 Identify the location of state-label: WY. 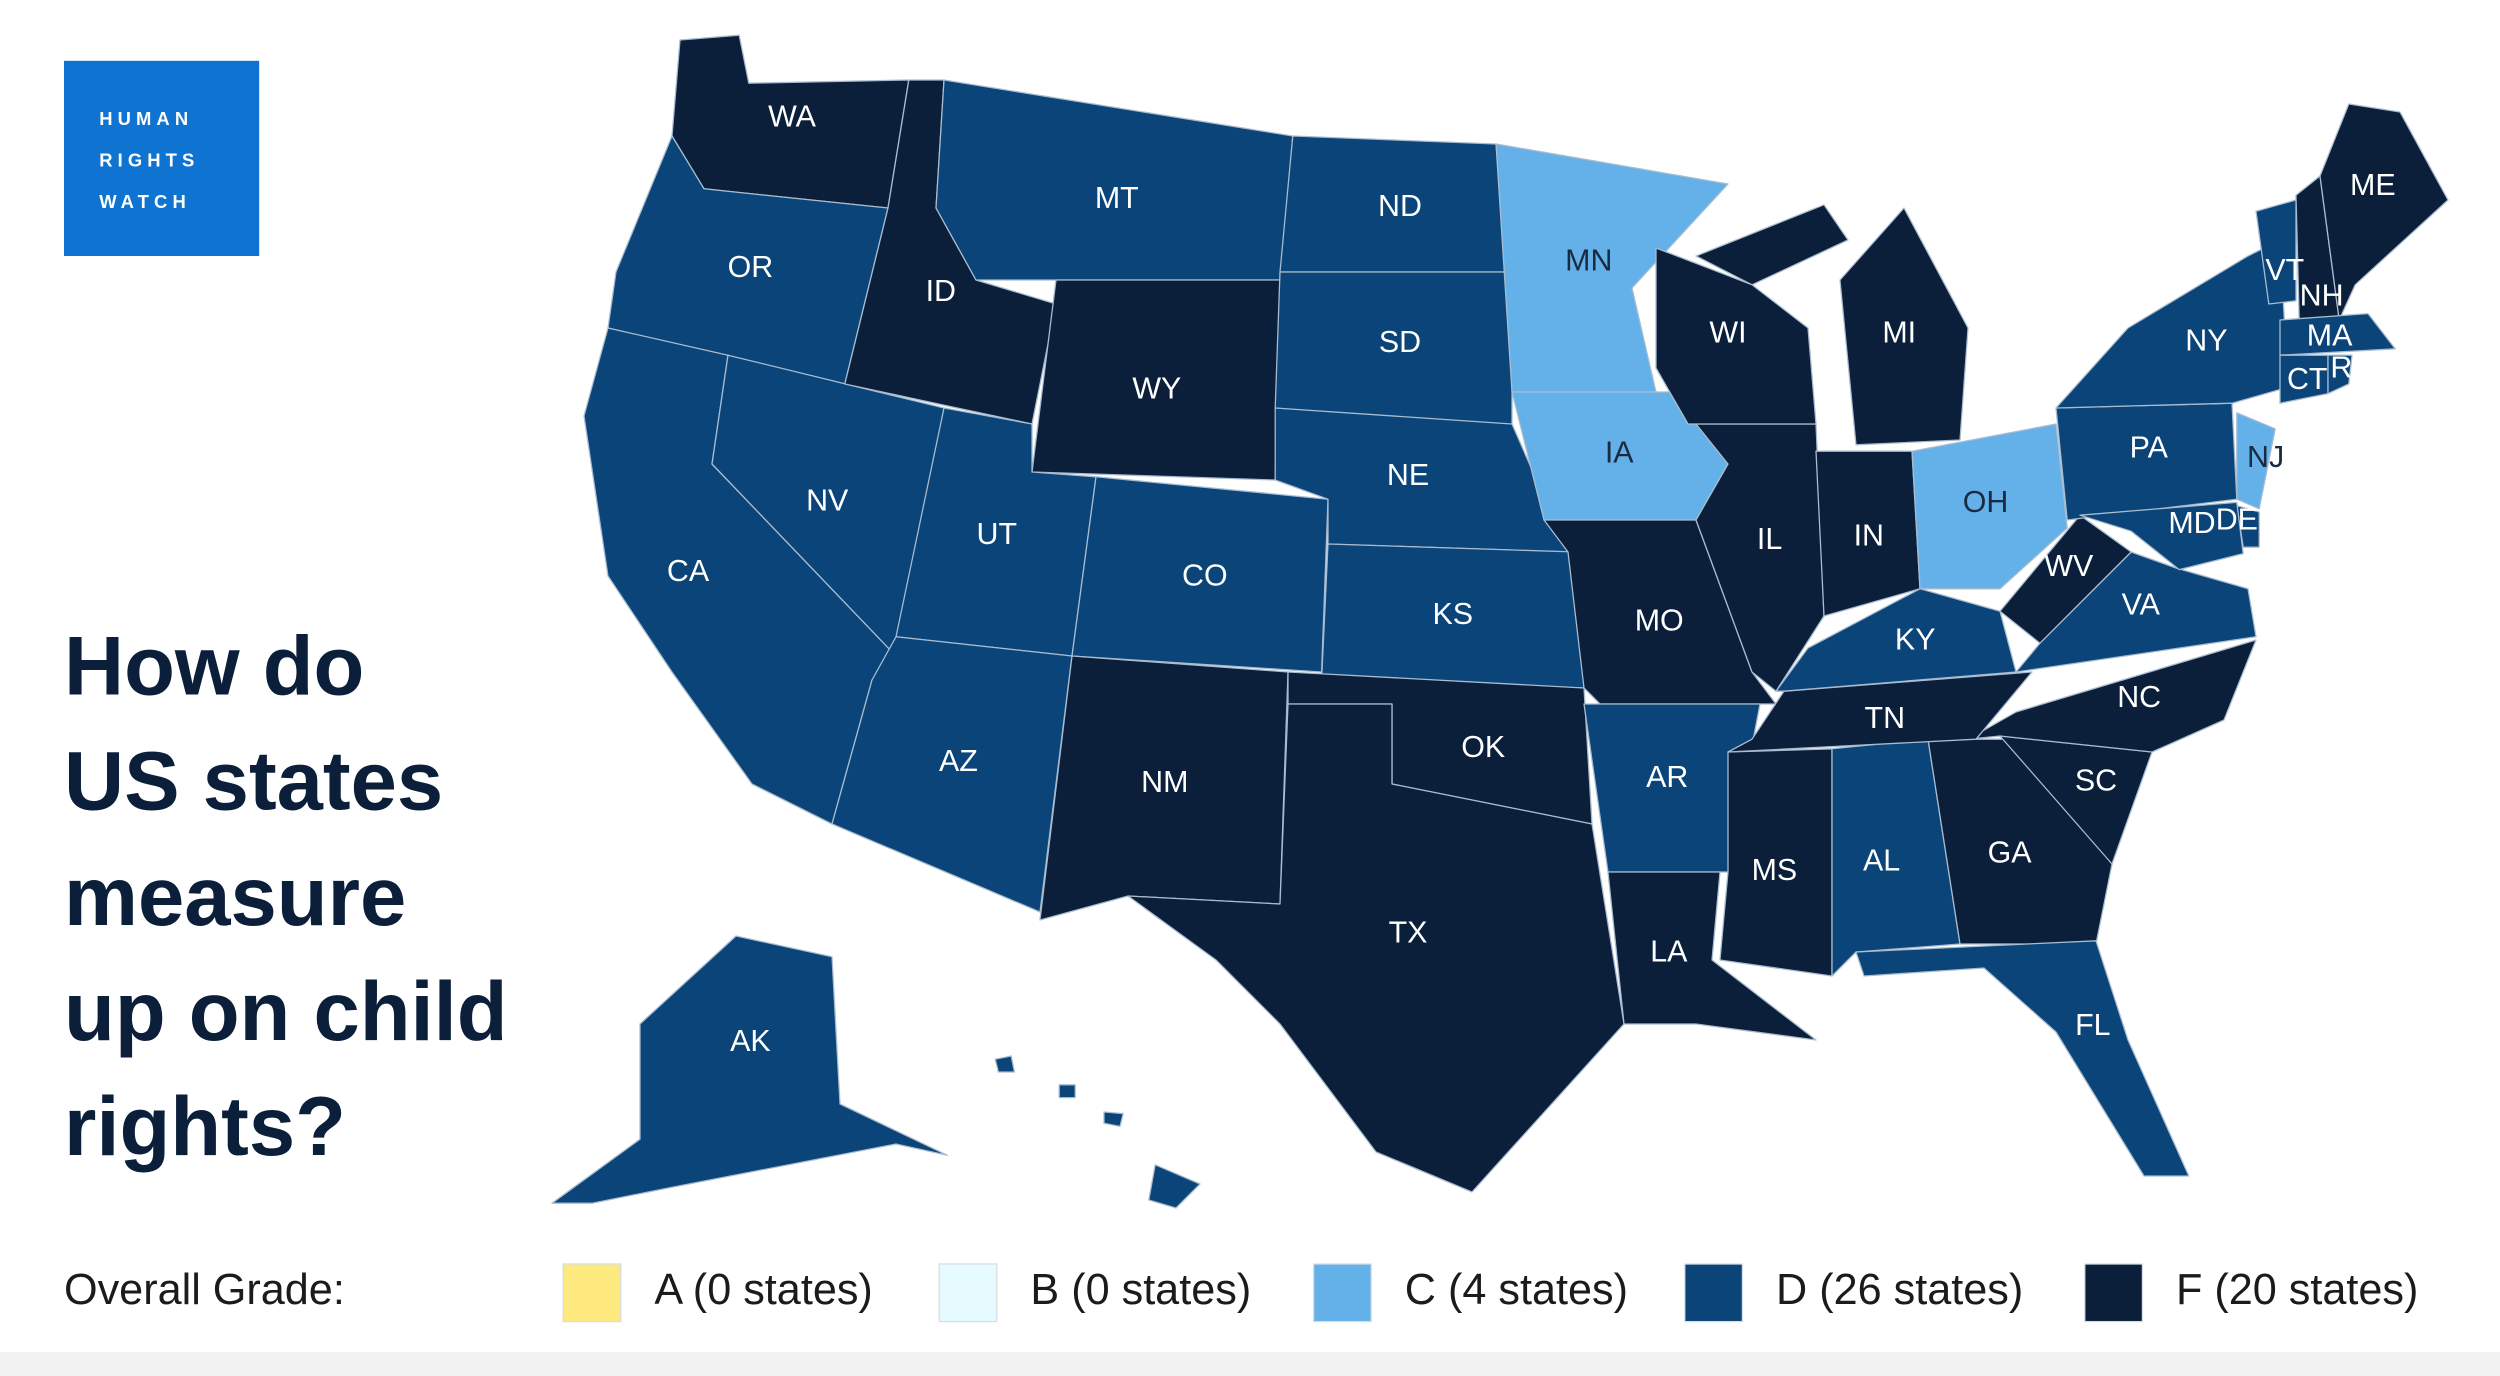
(1156, 388).